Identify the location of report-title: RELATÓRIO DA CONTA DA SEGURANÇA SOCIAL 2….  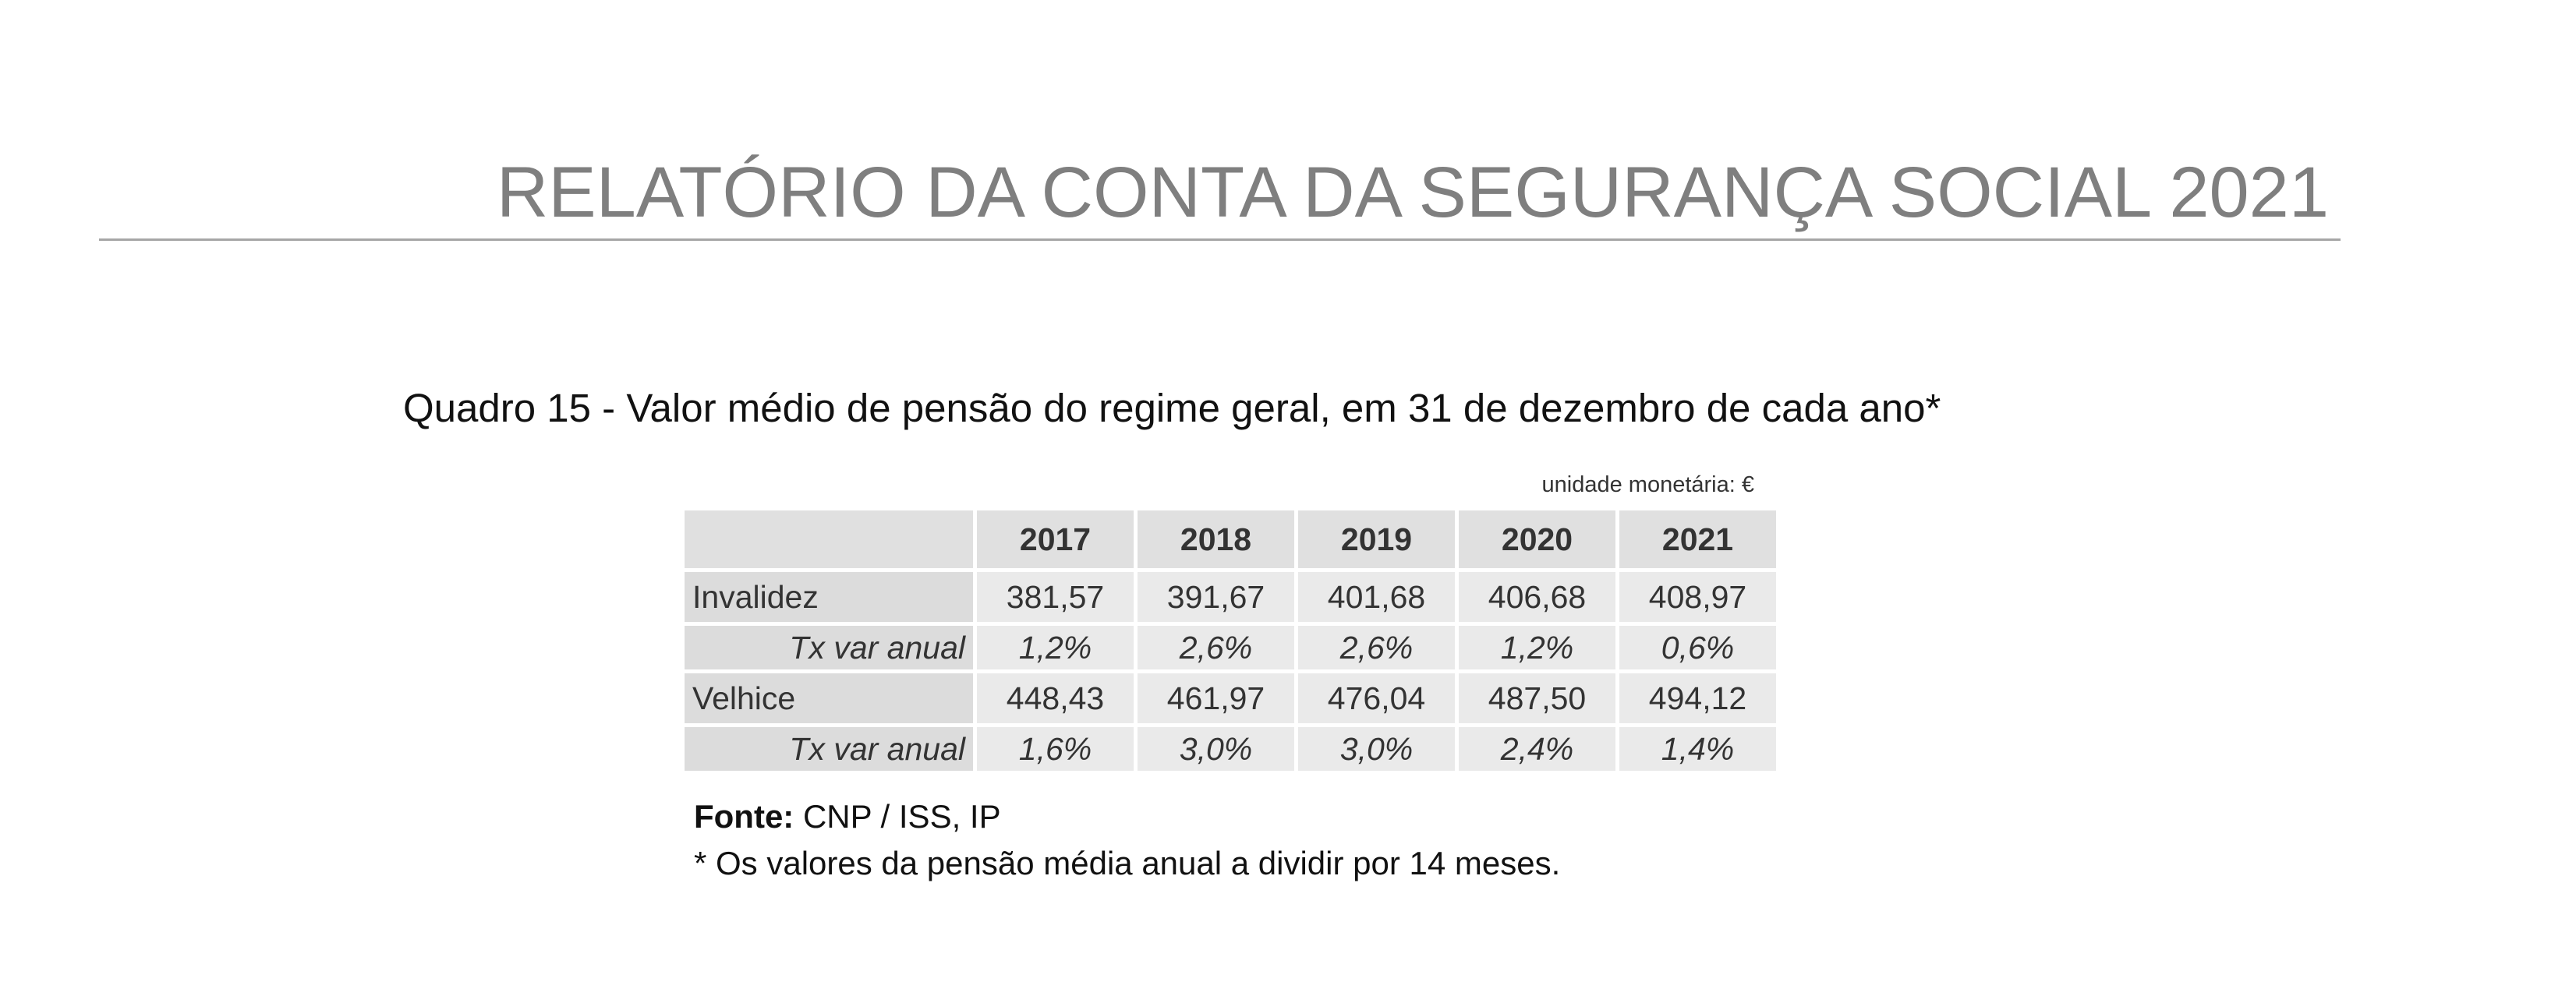
(1412, 192).